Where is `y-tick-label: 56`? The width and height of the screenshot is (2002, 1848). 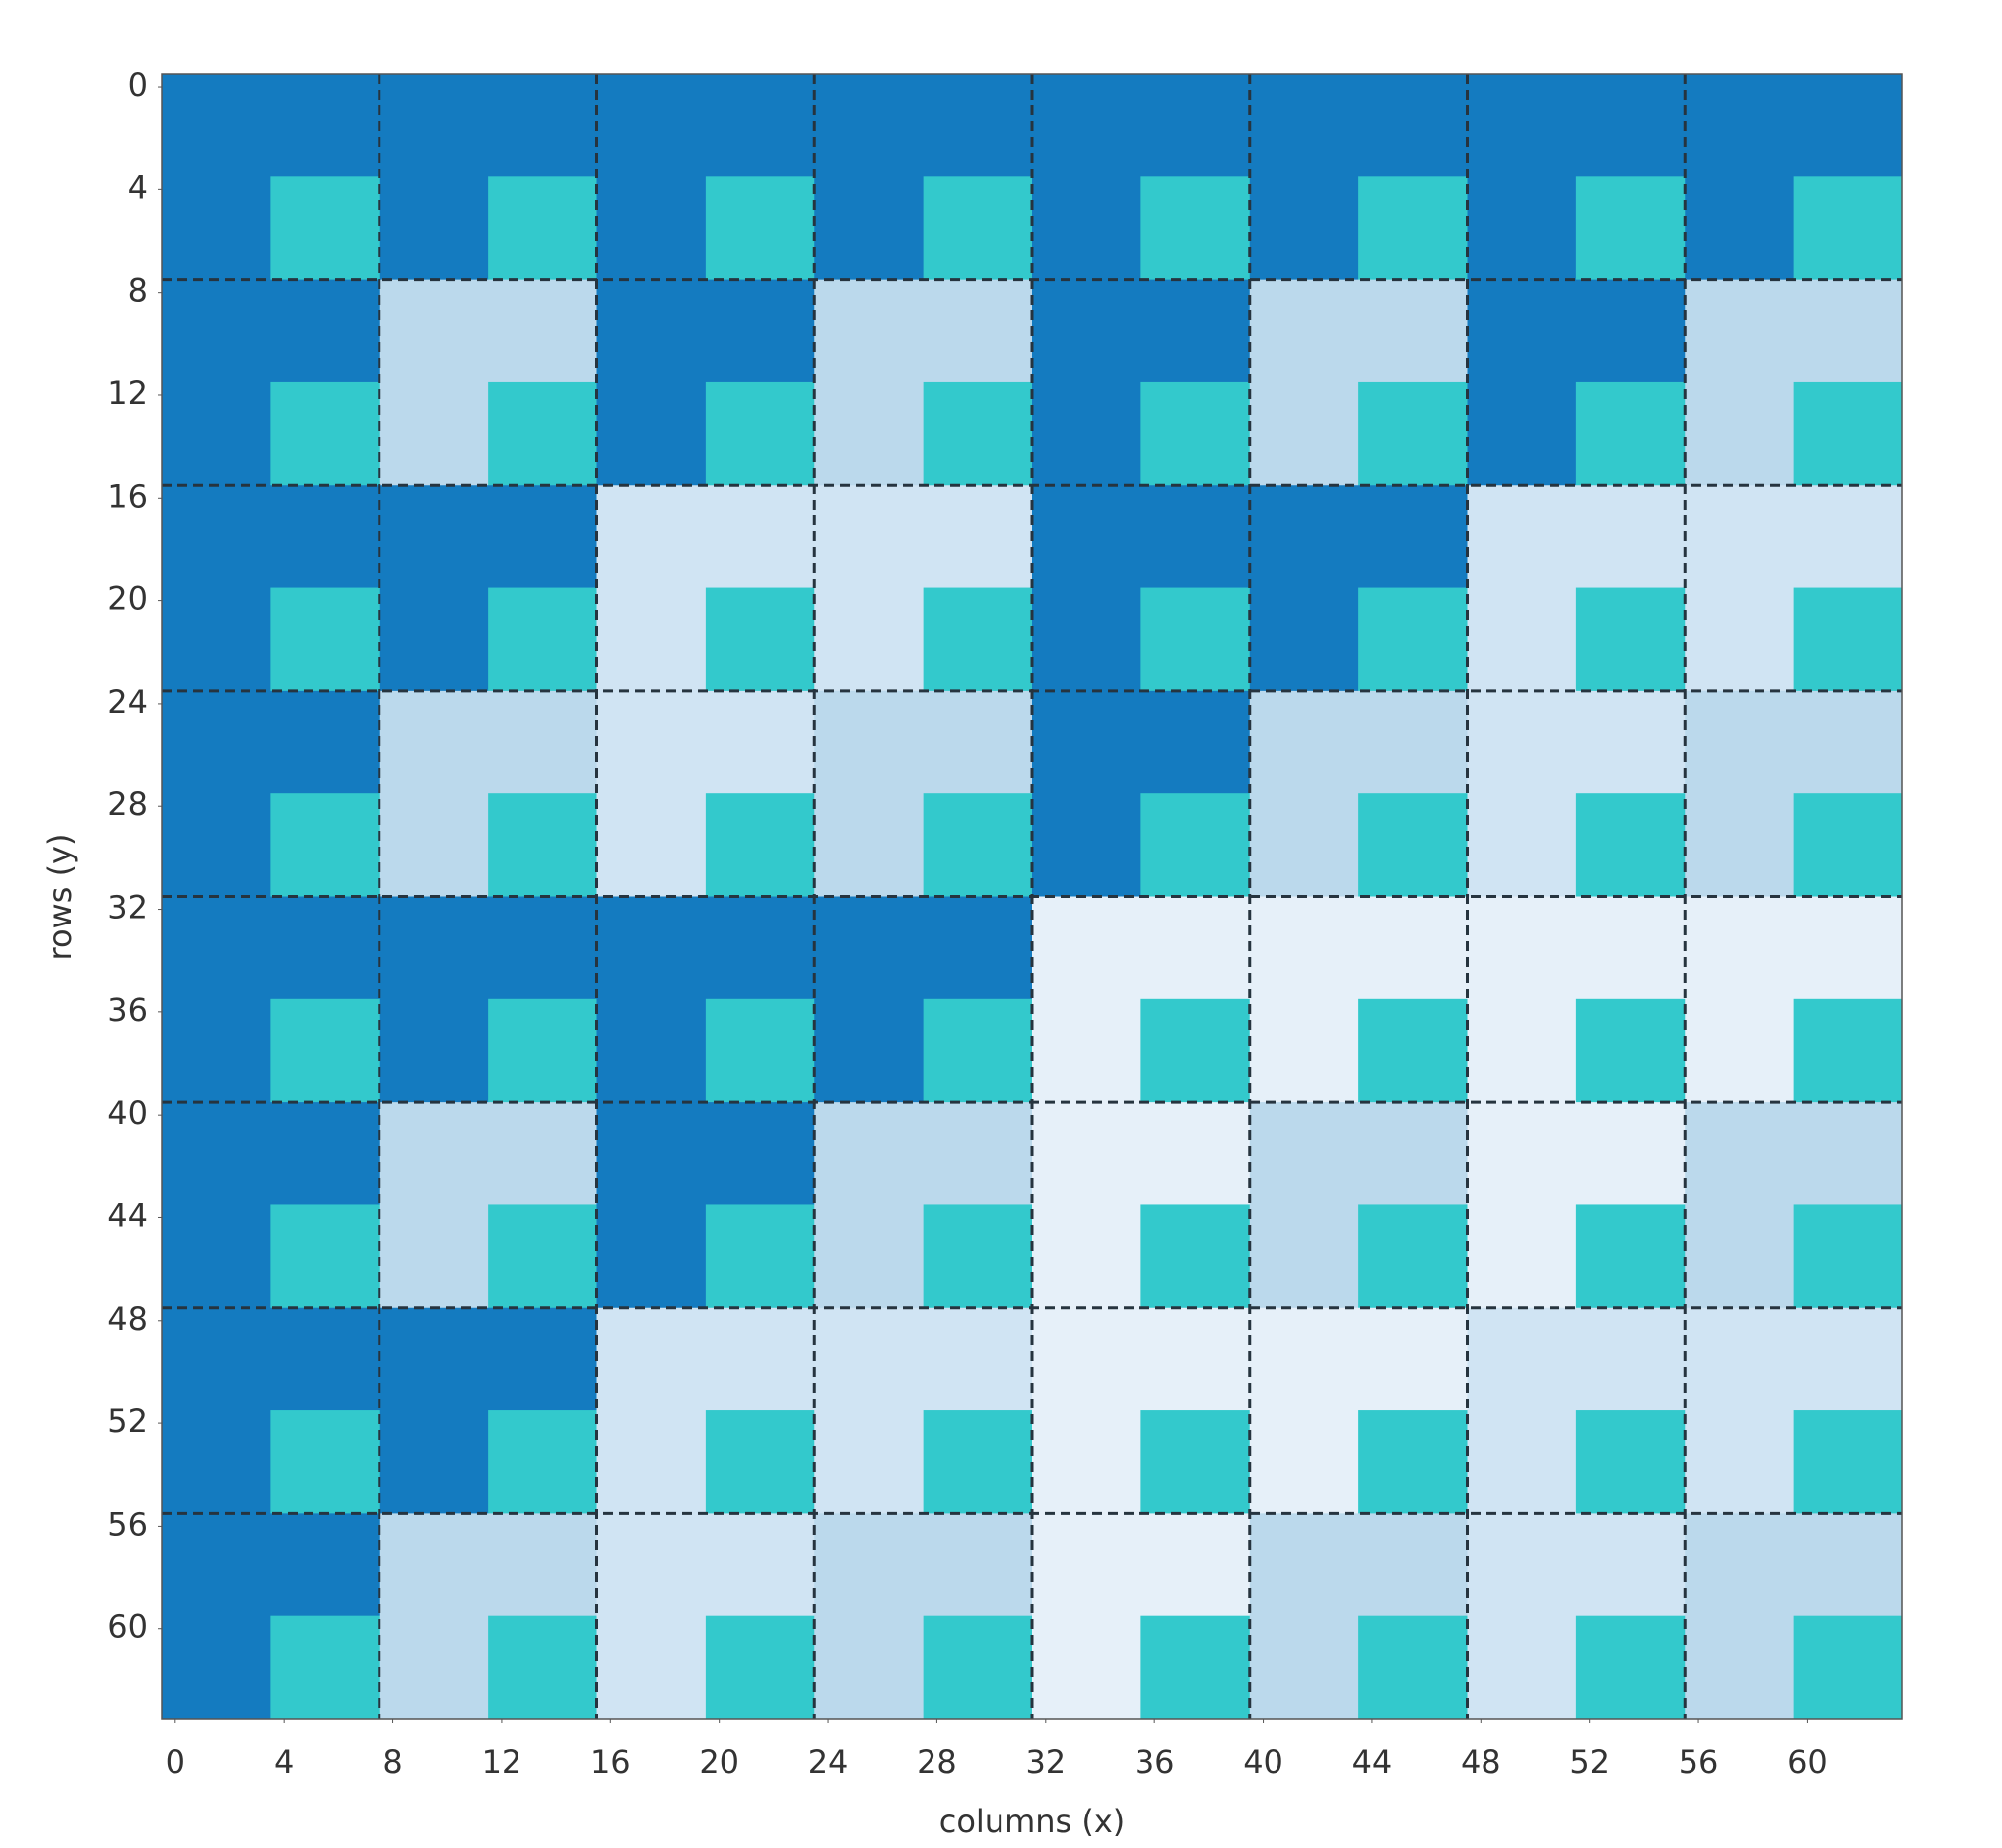
y-tick-label: 56 is located at coordinates (127, 1523).